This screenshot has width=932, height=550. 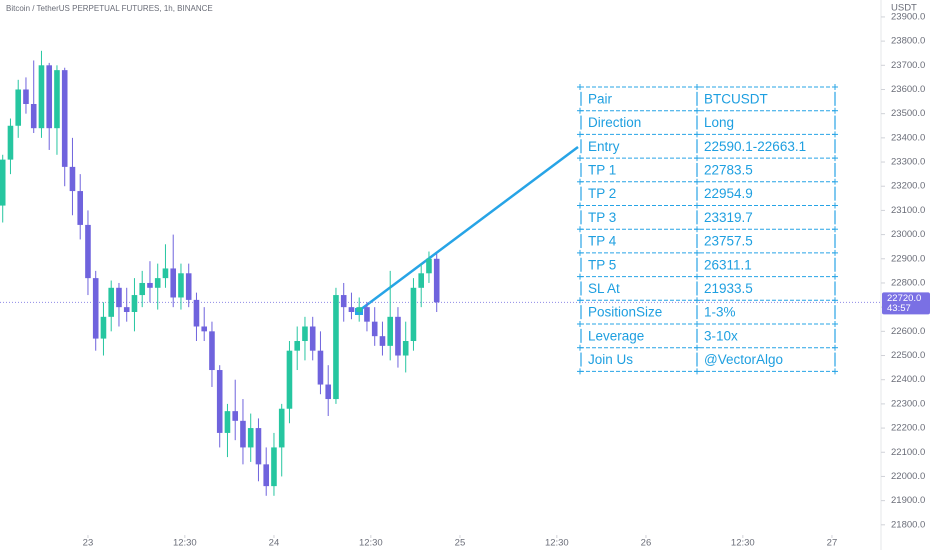 What do you see at coordinates (646, 543) in the screenshot?
I see `x-tick-label: 26` at bounding box center [646, 543].